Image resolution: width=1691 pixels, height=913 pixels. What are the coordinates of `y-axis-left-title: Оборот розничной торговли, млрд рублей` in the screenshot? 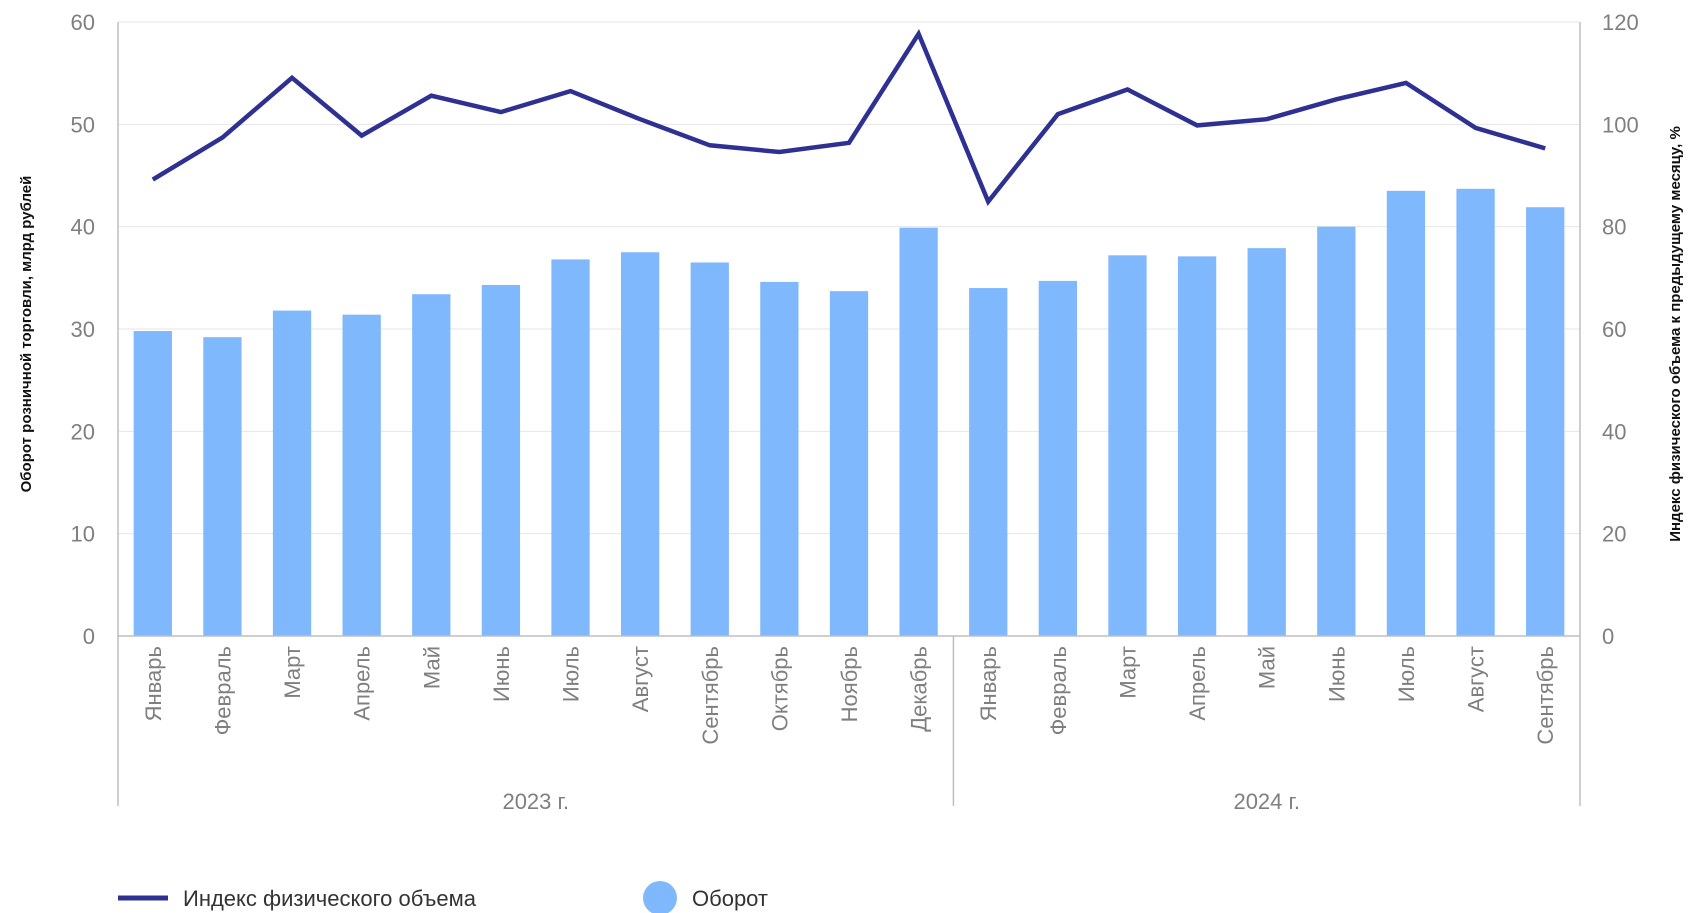 It's located at (26, 334).